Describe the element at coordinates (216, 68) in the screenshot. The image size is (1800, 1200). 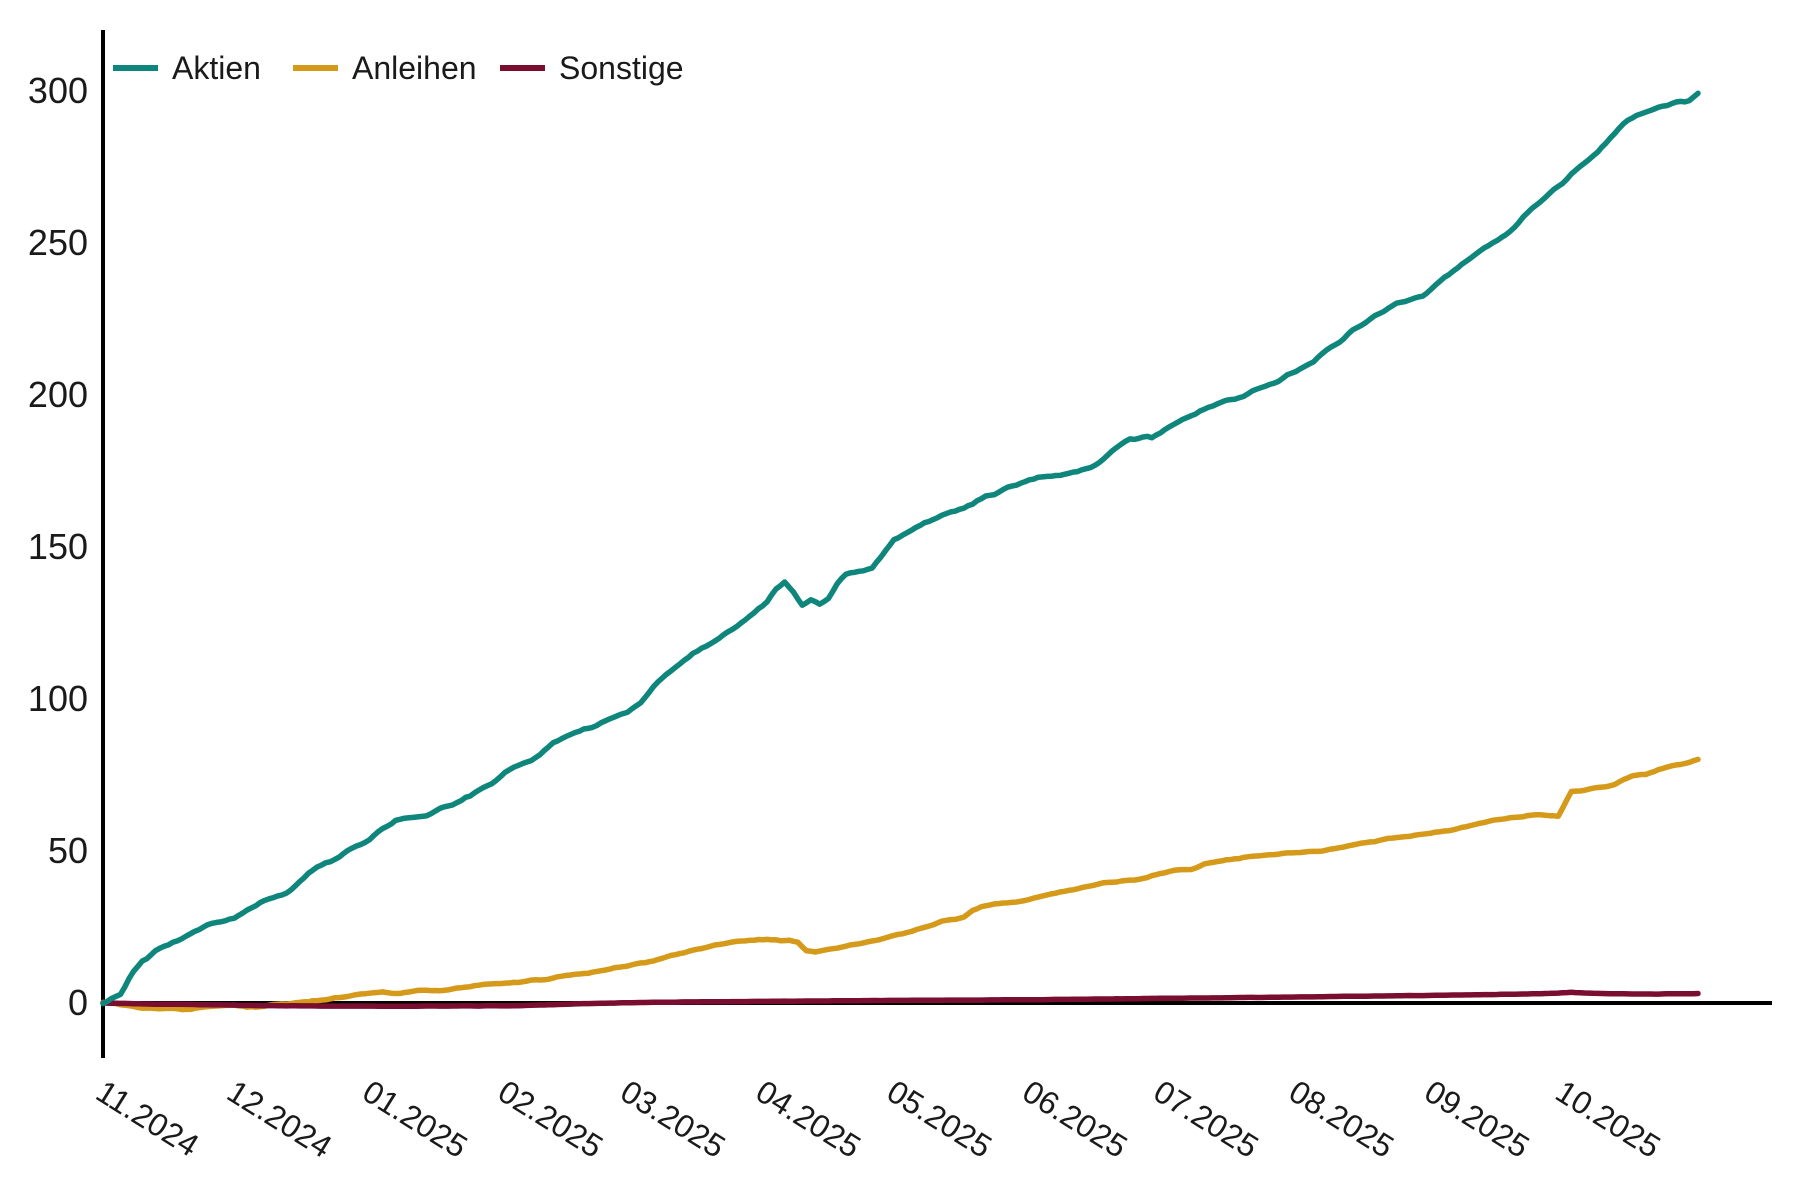
I see `legend-label: Aktien` at that location.